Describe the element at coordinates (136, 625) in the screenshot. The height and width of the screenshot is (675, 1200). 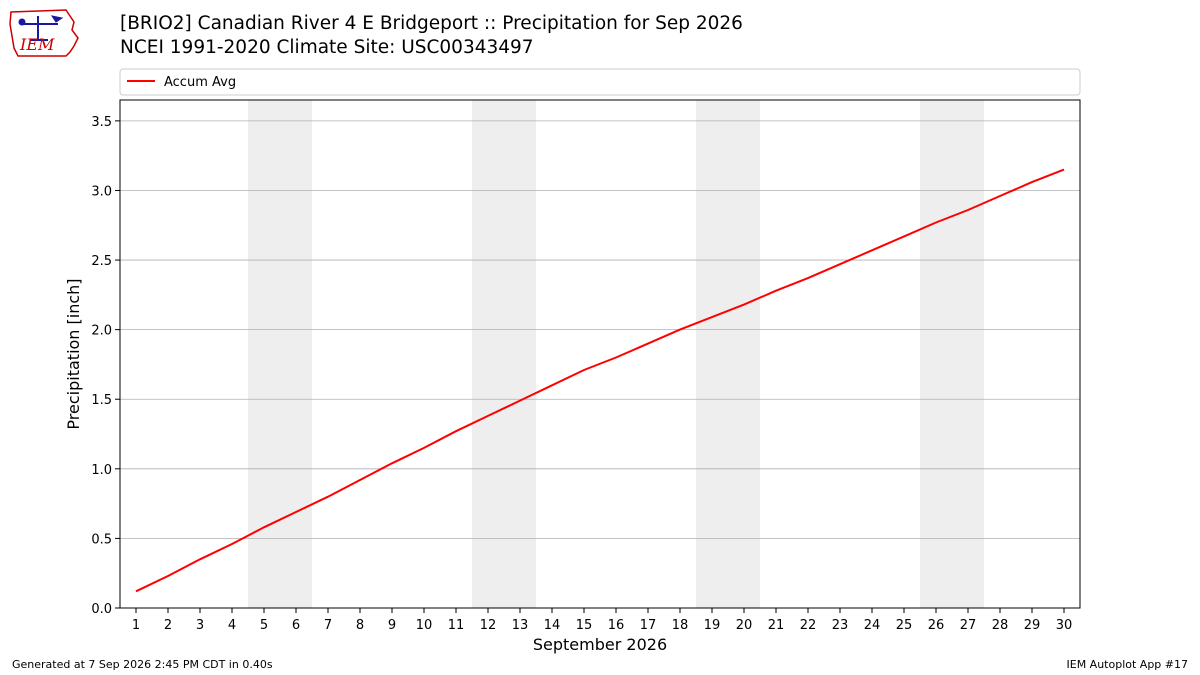
I see `x-tick-label: 1` at that location.